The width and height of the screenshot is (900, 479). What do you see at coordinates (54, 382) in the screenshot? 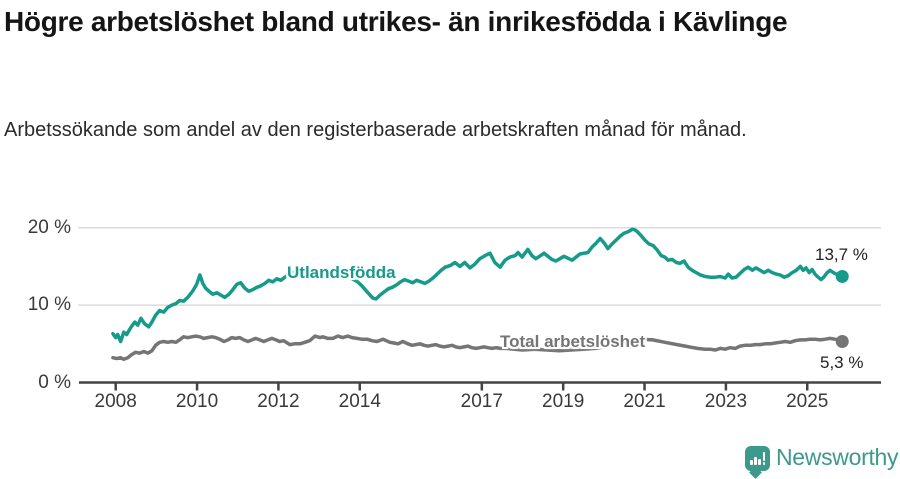
I see `y-axis-label-0: 0 %` at bounding box center [54, 382].